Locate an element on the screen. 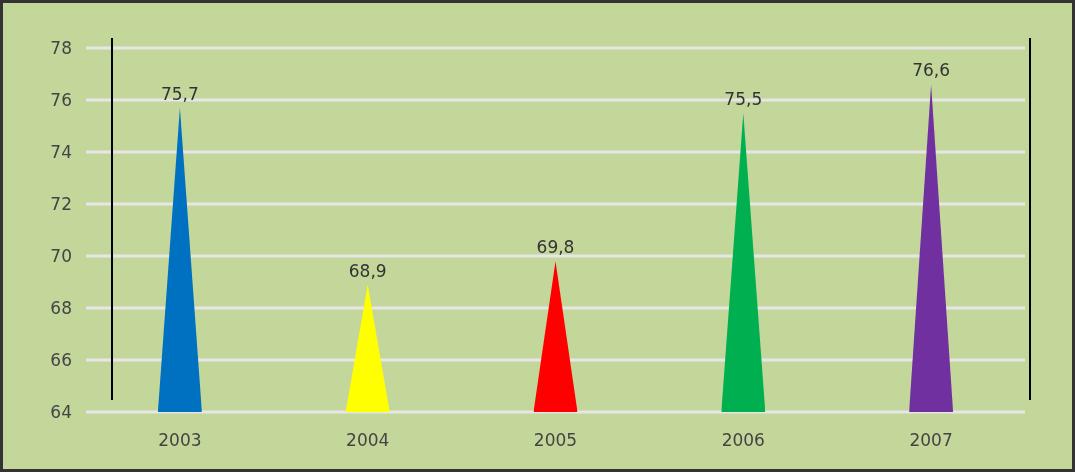 The image size is (1075, 472). x-tick-label: 2006 is located at coordinates (743, 440).